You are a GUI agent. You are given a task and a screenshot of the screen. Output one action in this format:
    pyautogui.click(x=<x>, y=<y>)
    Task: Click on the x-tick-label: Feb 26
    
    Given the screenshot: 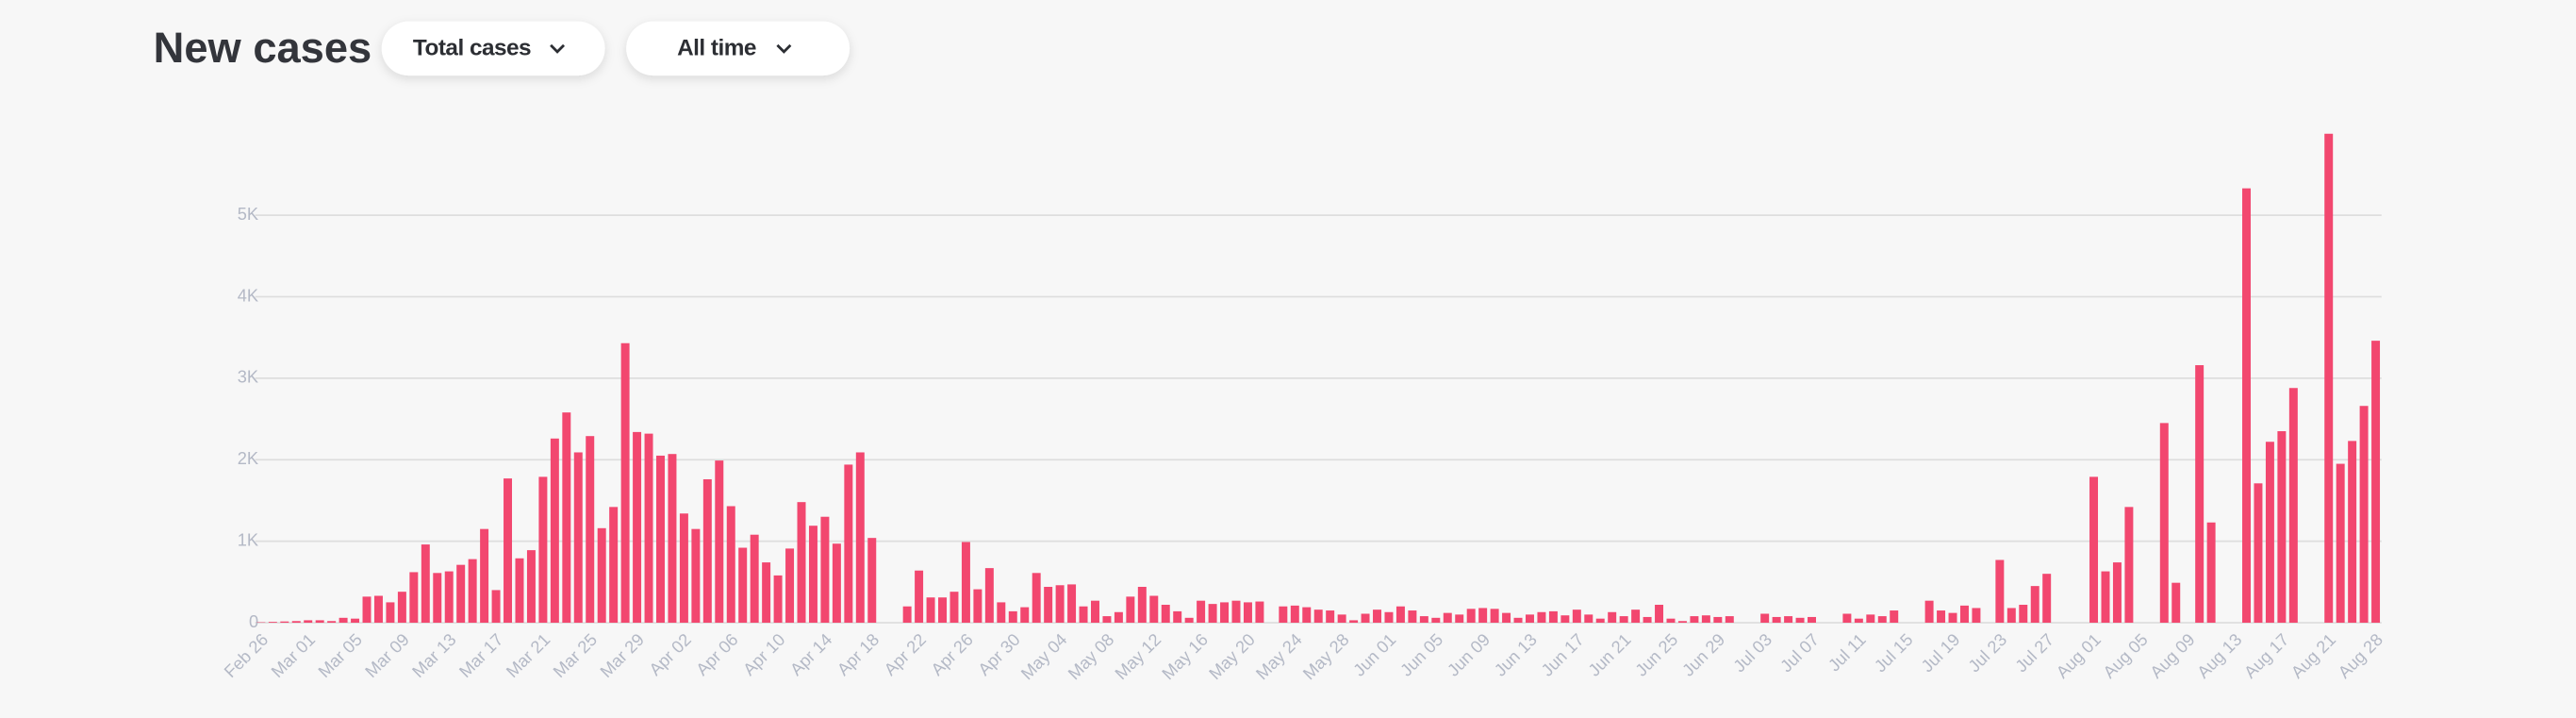 What is the action you would take?
    pyautogui.click(x=246, y=655)
    